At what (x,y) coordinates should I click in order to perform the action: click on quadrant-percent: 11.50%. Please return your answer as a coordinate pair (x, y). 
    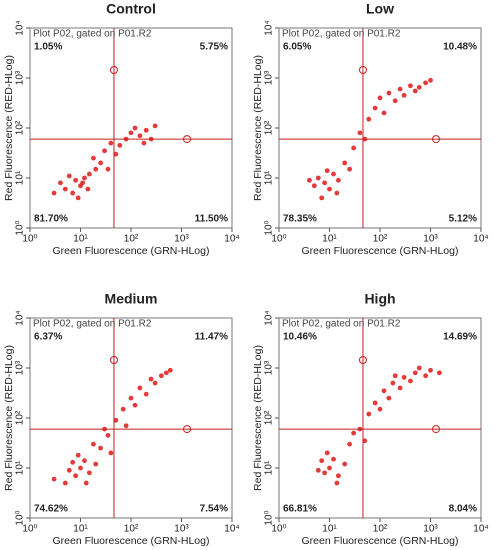
    Looking at the image, I should click on (211, 219).